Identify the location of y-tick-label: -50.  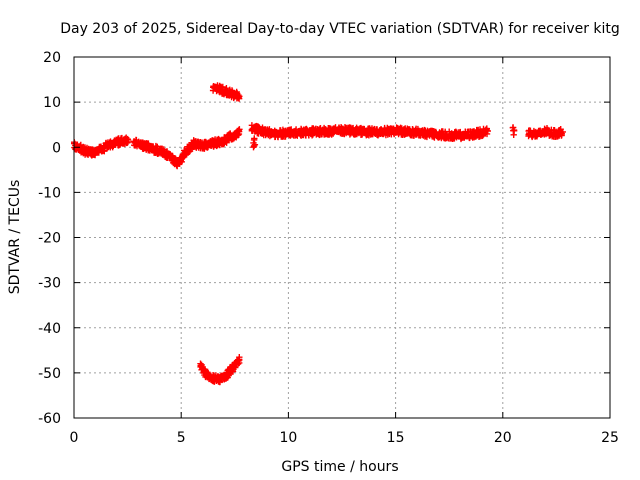
(49, 374).